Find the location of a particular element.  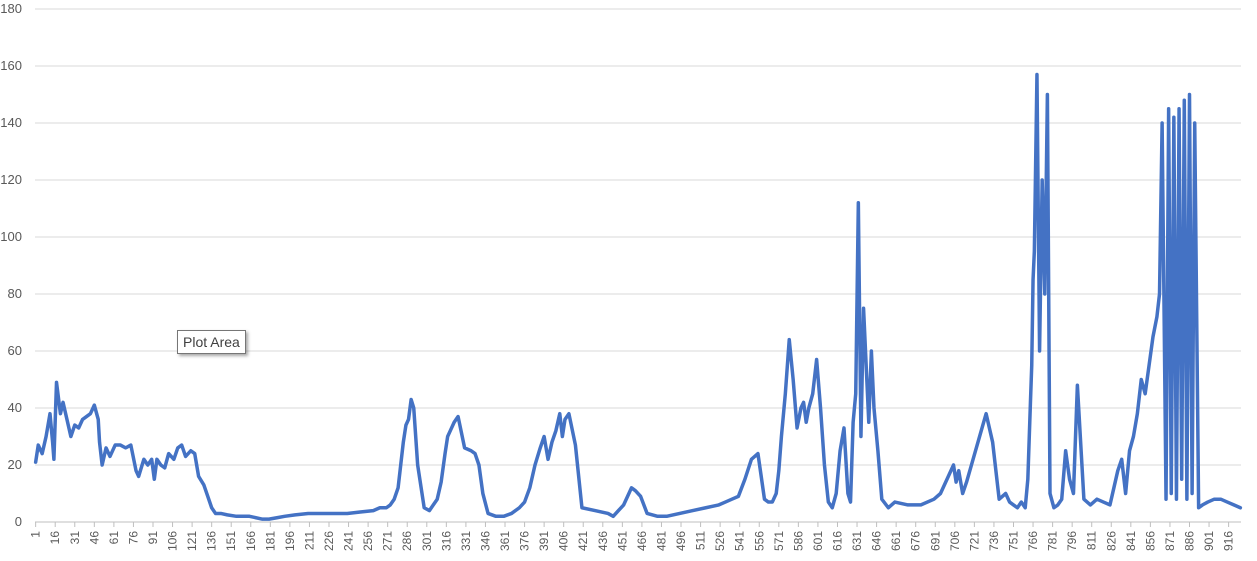

x-tick-label: 226 is located at coordinates (329, 541).